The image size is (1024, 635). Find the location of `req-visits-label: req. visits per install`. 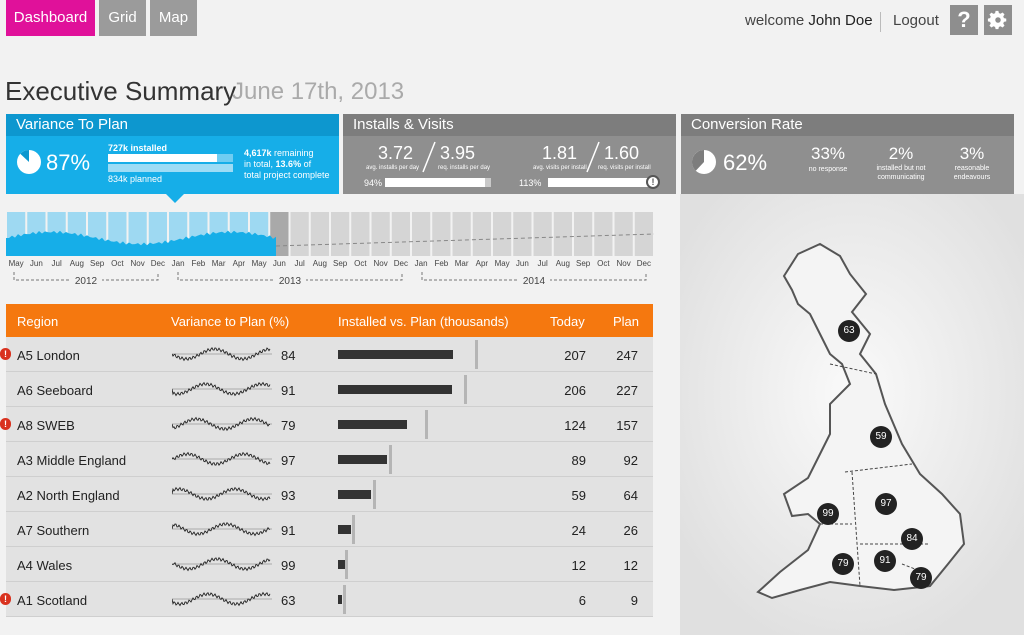

req-visits-label: req. visits per install is located at coordinates (624, 168).